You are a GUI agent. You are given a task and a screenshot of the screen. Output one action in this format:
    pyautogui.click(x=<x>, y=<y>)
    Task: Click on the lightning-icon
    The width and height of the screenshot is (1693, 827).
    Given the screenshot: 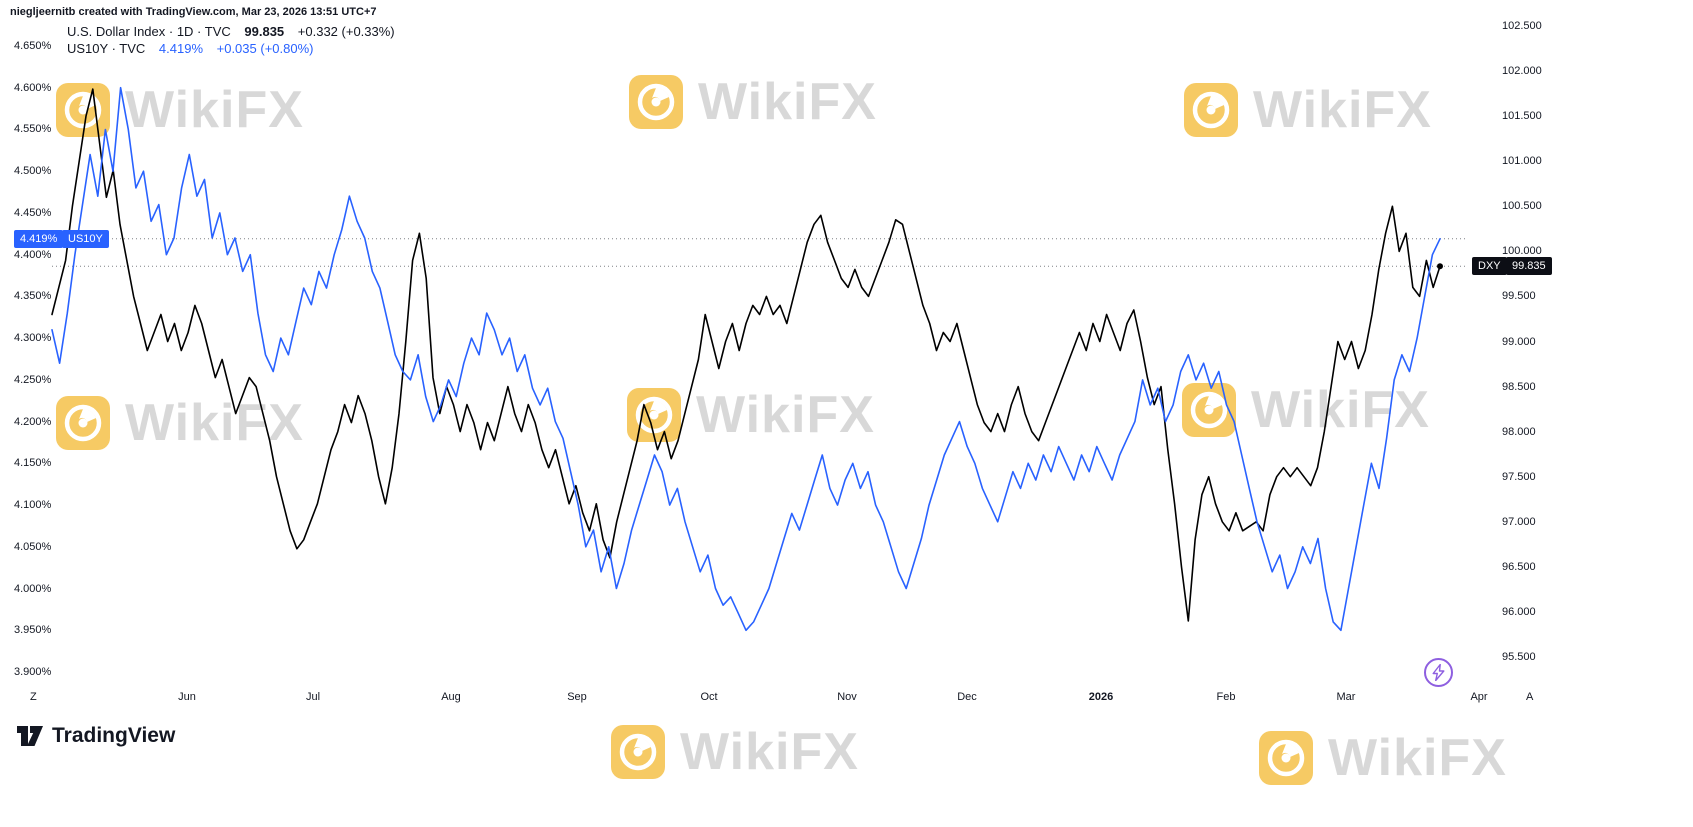 What is the action you would take?
    pyautogui.click(x=1438, y=672)
    